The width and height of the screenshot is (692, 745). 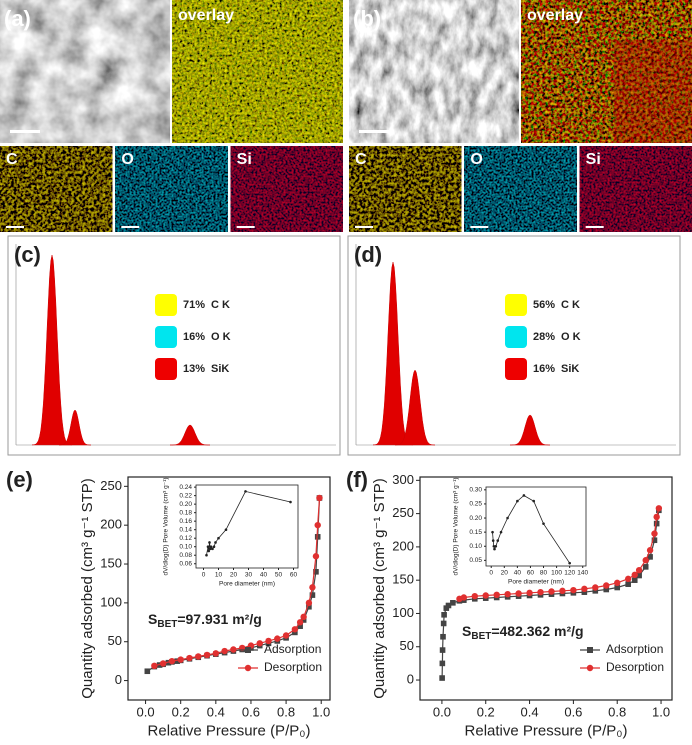 What do you see at coordinates (111, 562) in the screenshot?
I see `y-tick-label: 150` at bounding box center [111, 562].